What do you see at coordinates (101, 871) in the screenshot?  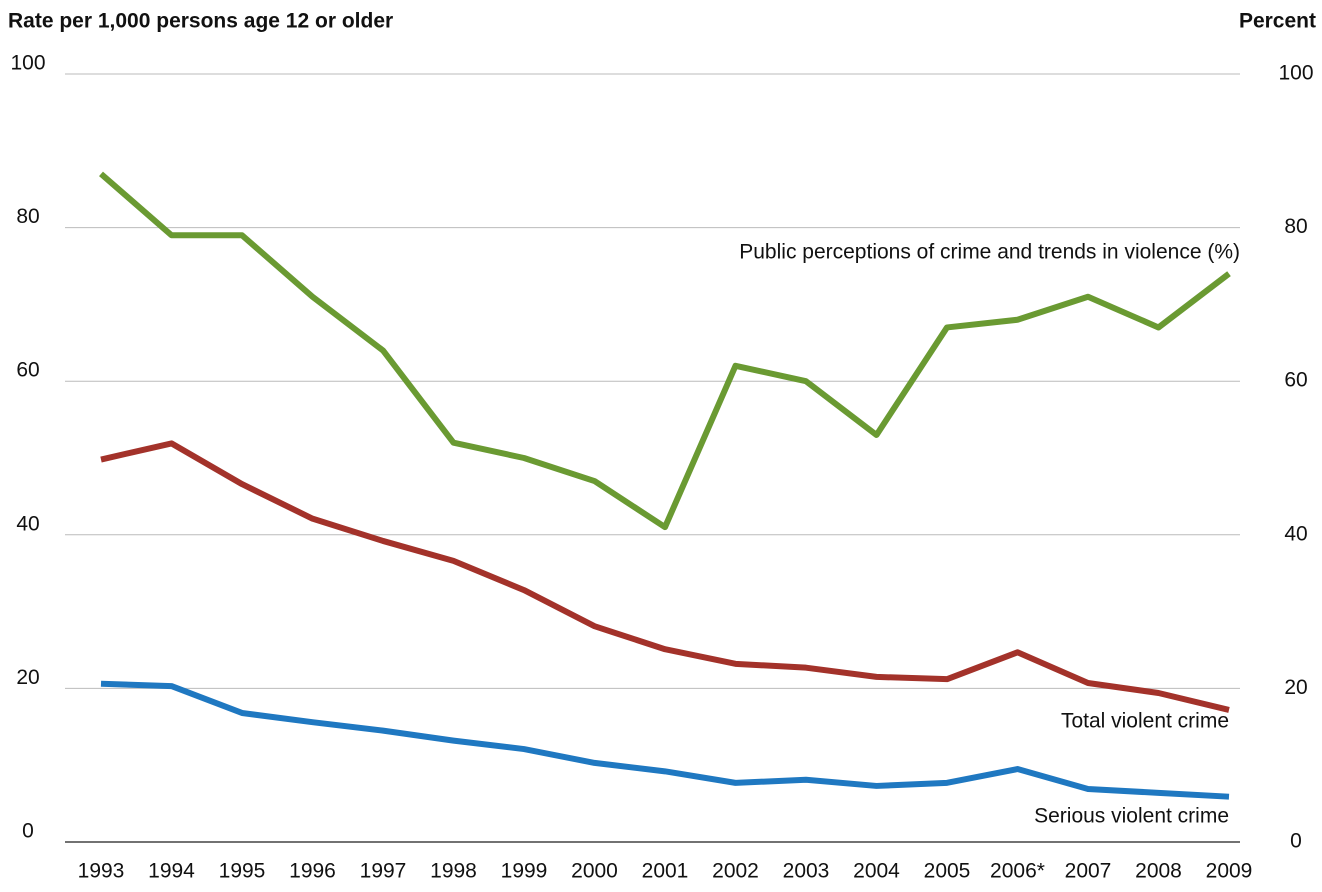 I see `x-tick-label: 1993` at bounding box center [101, 871].